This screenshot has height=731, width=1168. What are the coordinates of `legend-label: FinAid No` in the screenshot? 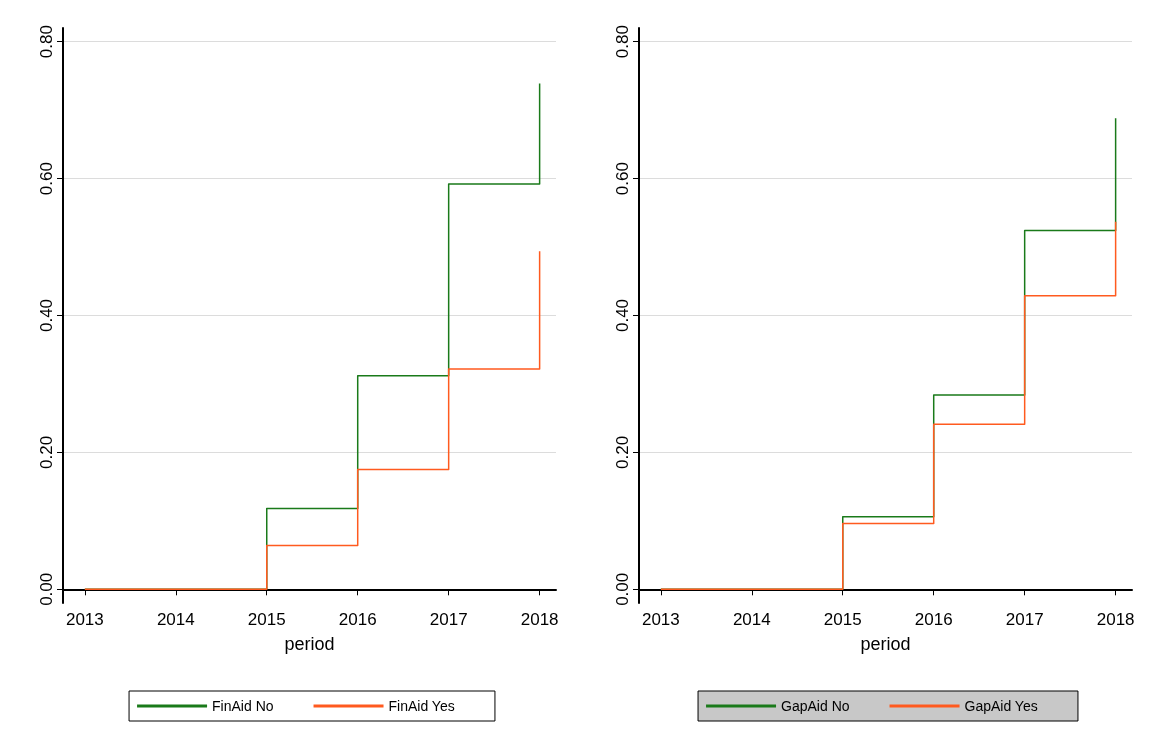 It's located at (243, 706).